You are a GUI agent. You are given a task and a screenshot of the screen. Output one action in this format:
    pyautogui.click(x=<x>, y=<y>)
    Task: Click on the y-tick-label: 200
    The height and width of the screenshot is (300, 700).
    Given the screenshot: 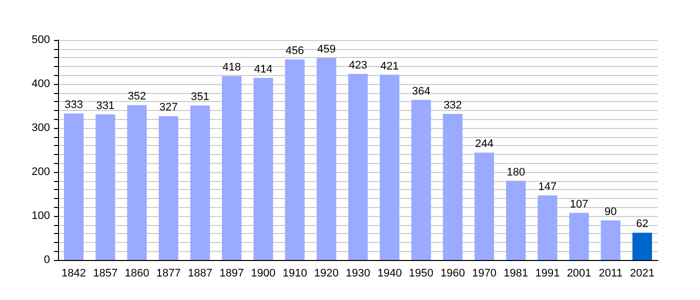 What is the action you would take?
    pyautogui.click(x=41, y=172)
    